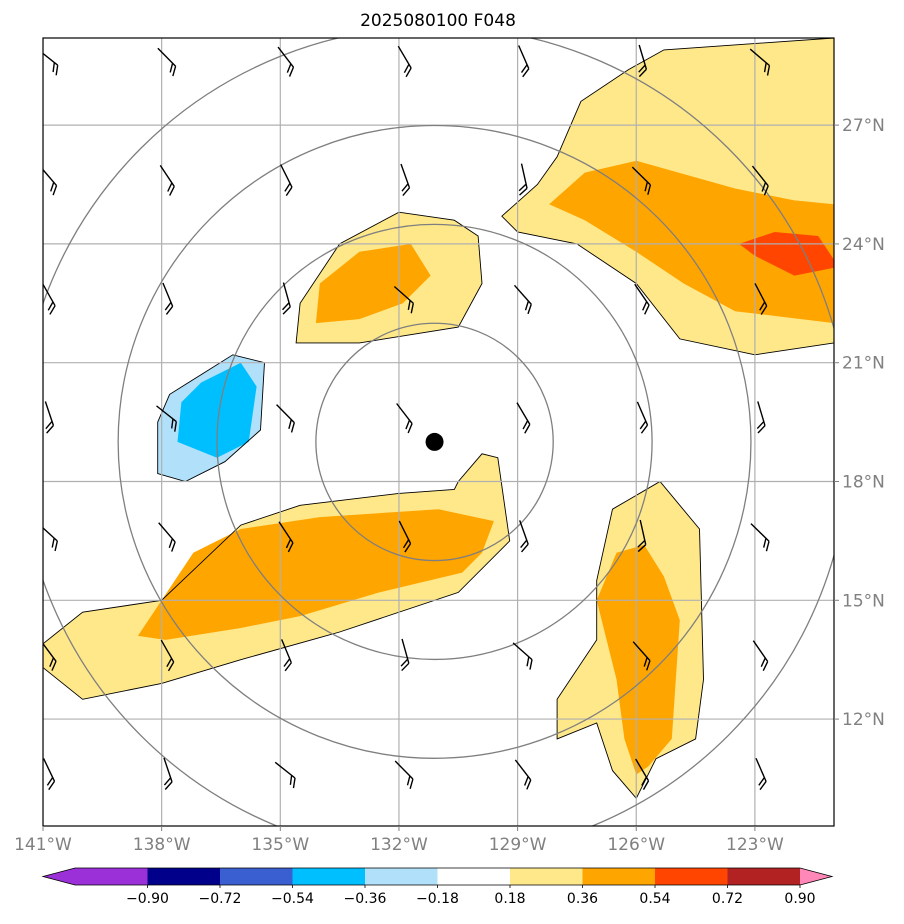  I want to click on colorbar-label: 0.72, so click(727, 899).